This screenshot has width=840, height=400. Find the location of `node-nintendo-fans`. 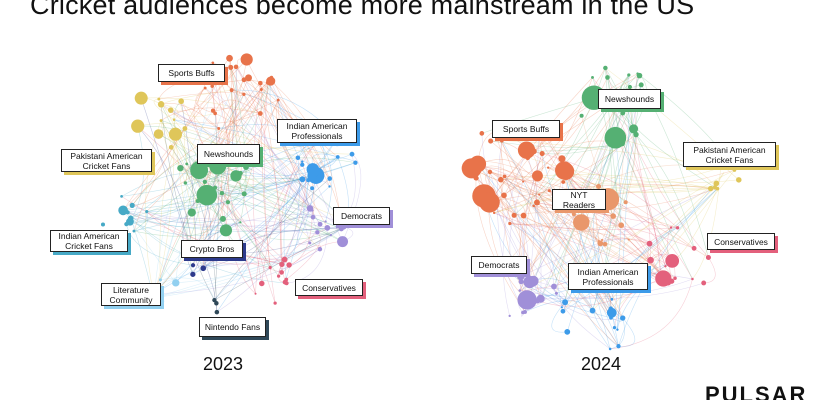

node-nintendo-fans is located at coordinates (216, 303).